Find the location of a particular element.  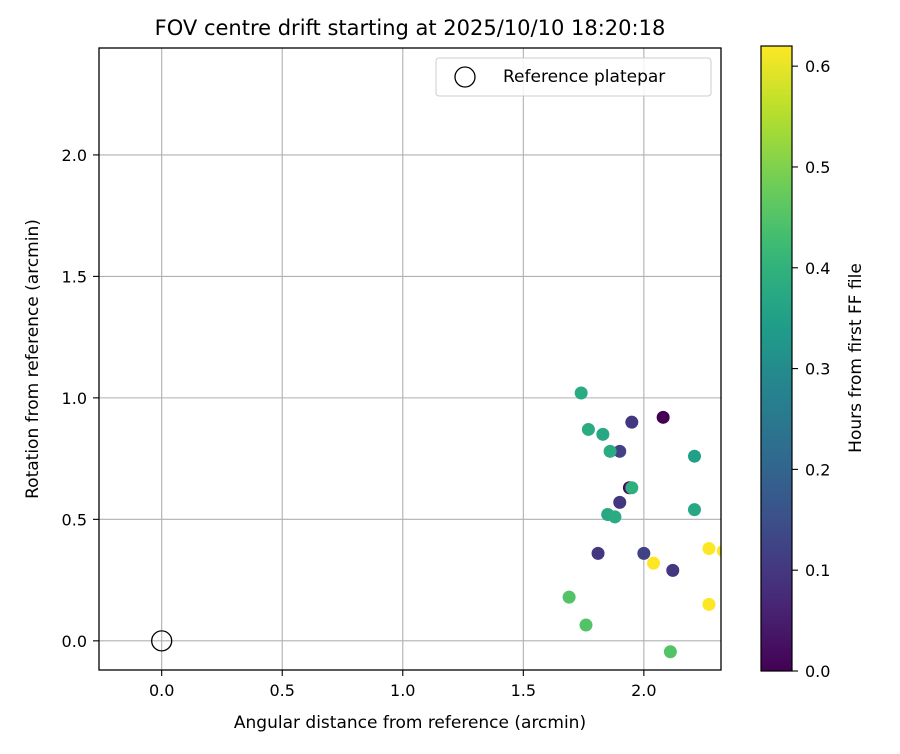

colorbar-tick-label: 0.0 is located at coordinates (817, 671).